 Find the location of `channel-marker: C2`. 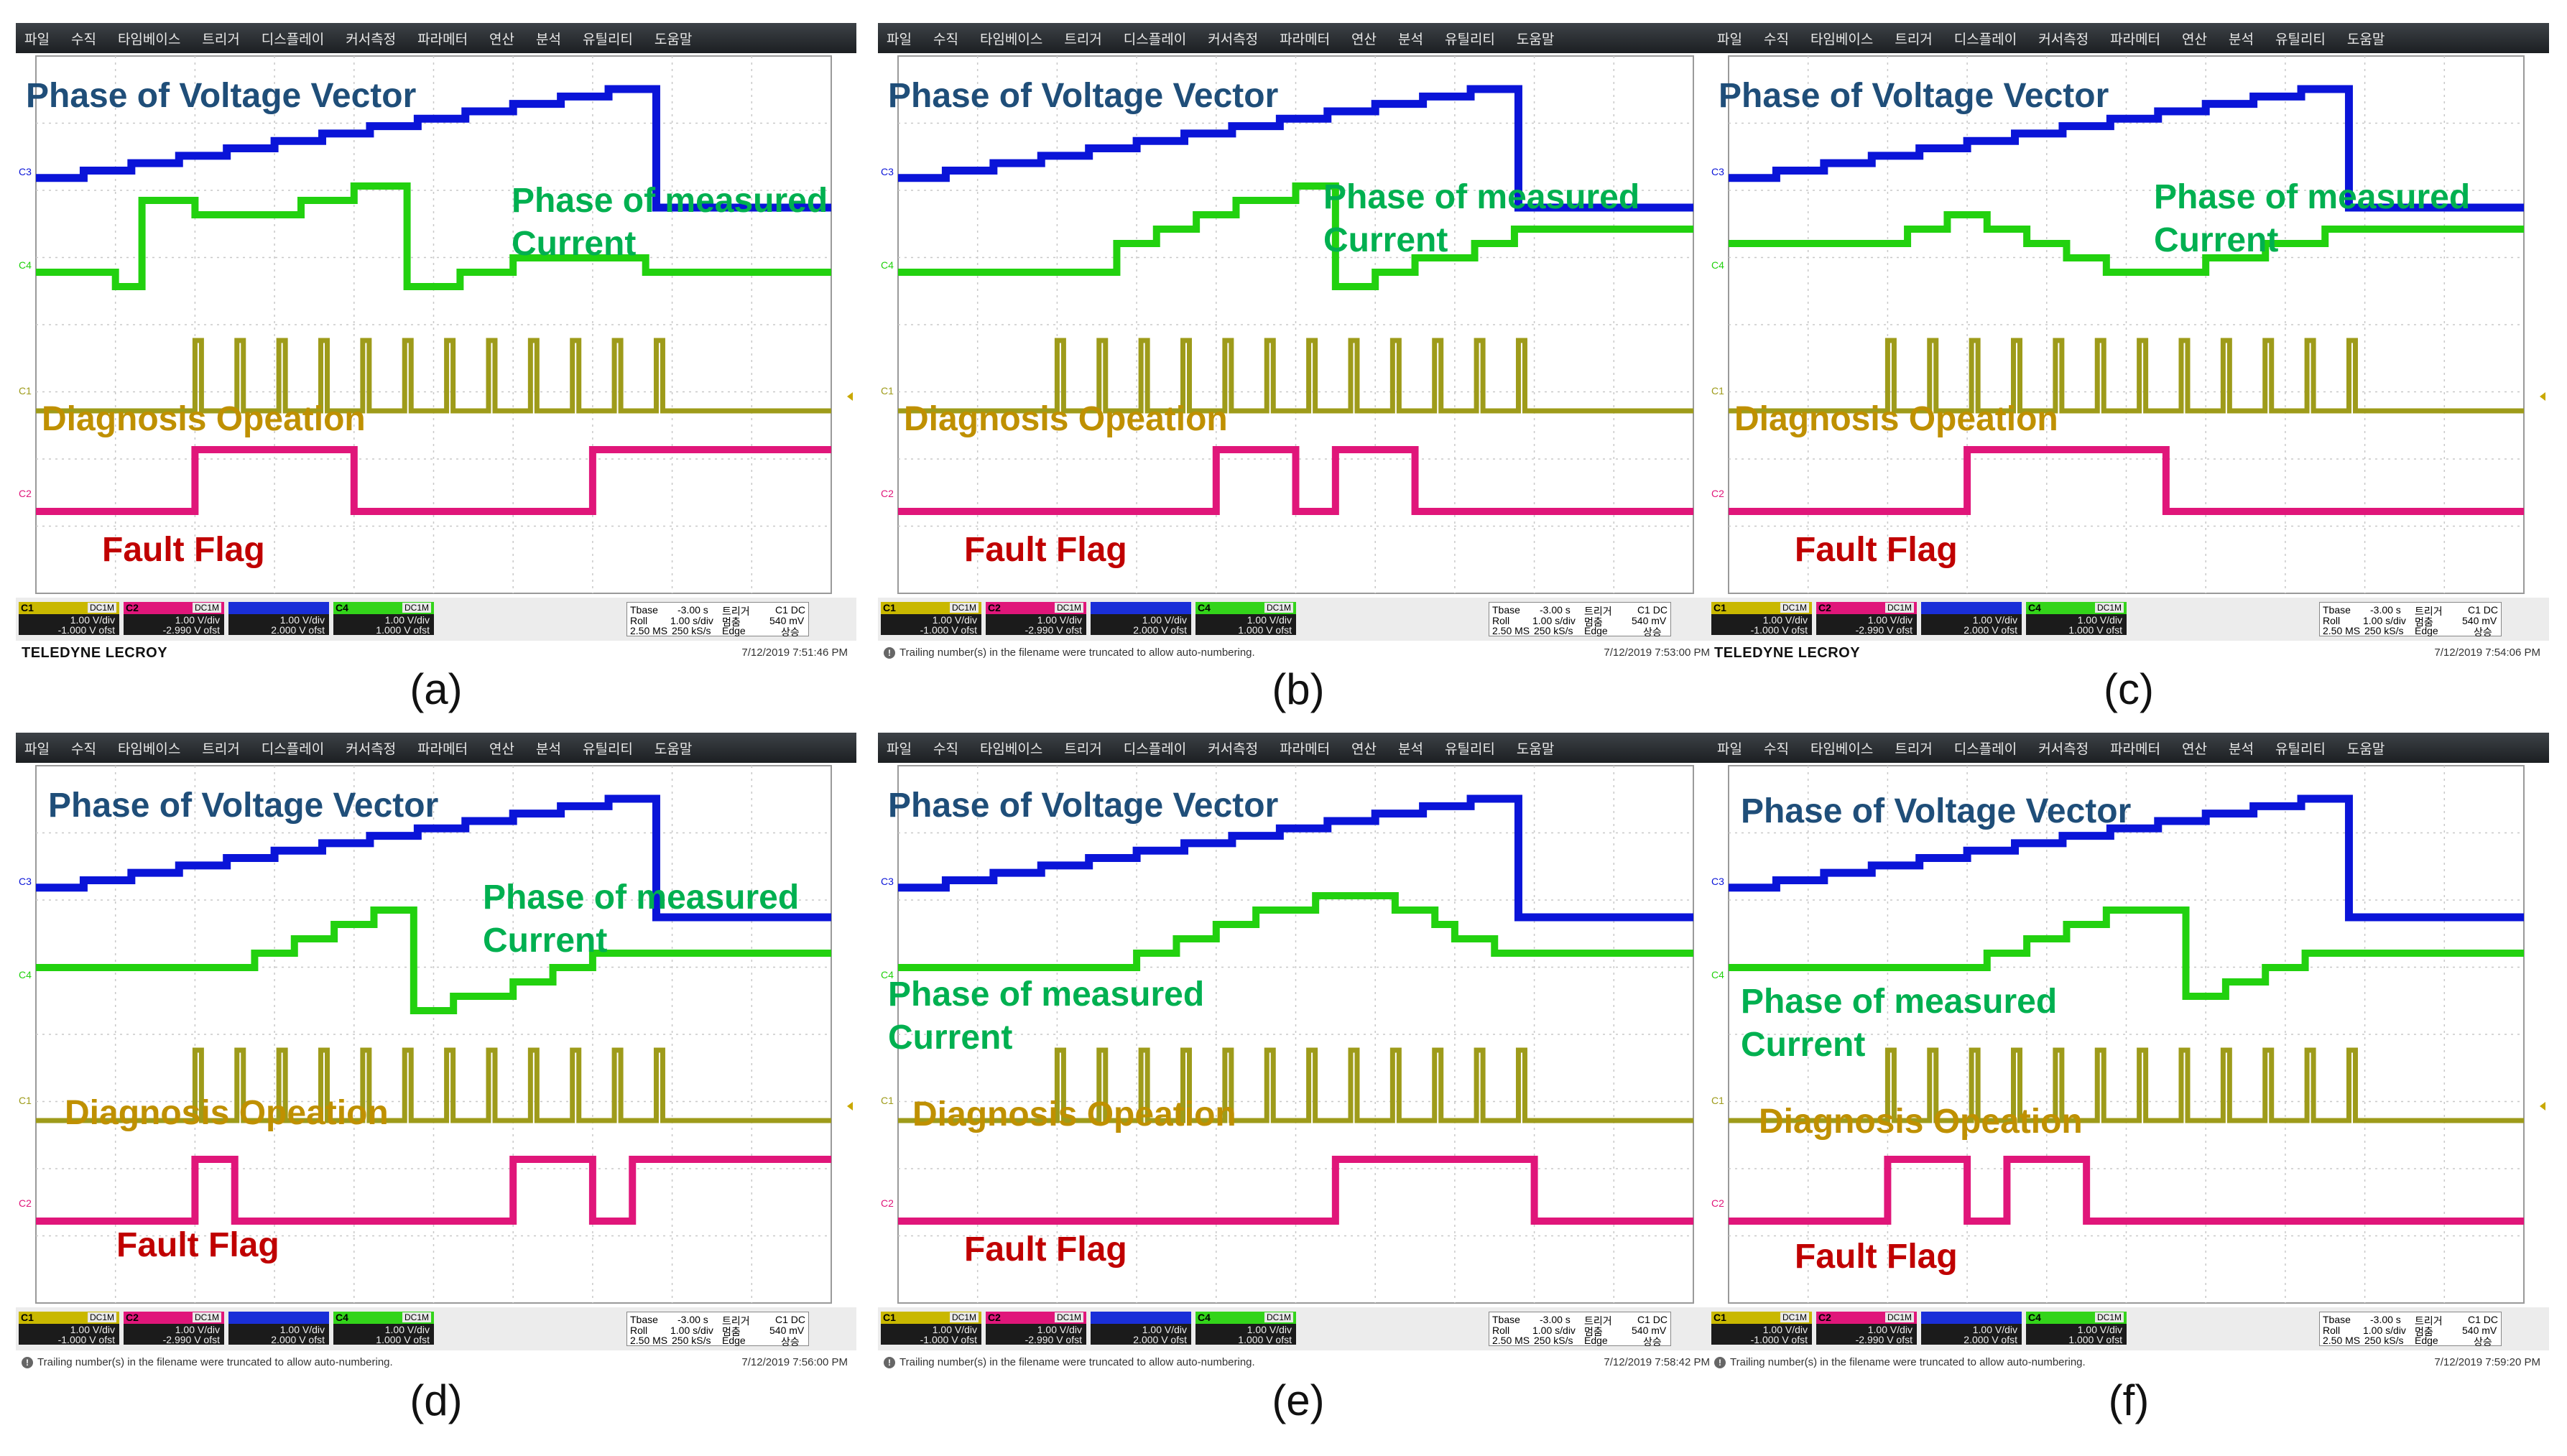

channel-marker: C2 is located at coordinates (25, 1203).